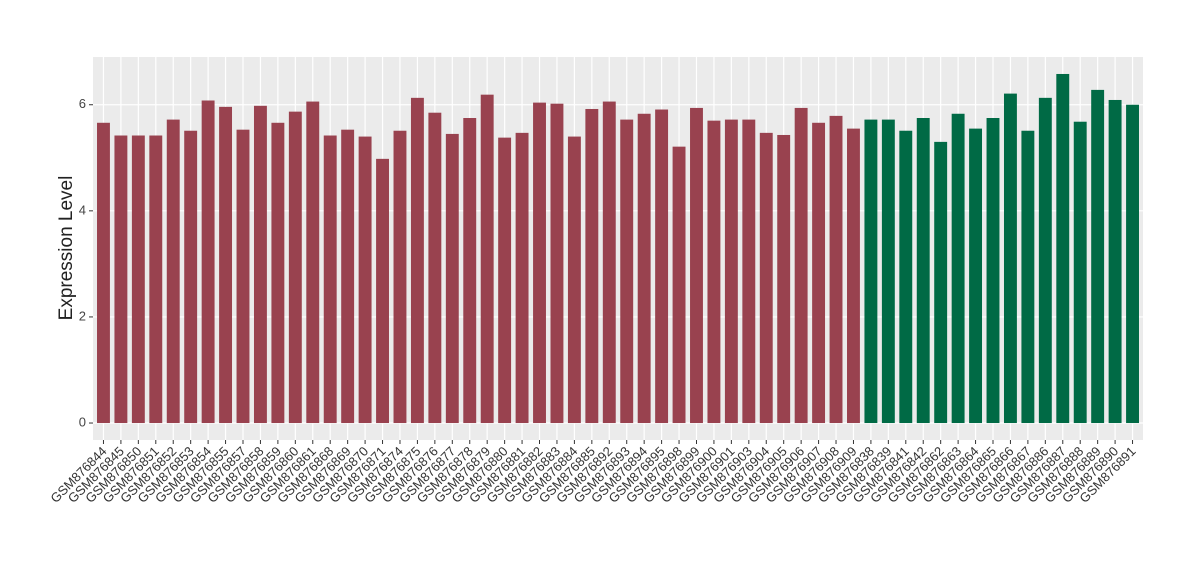  Describe the element at coordinates (82, 103) in the screenshot. I see `y-tick-label: 6` at that location.